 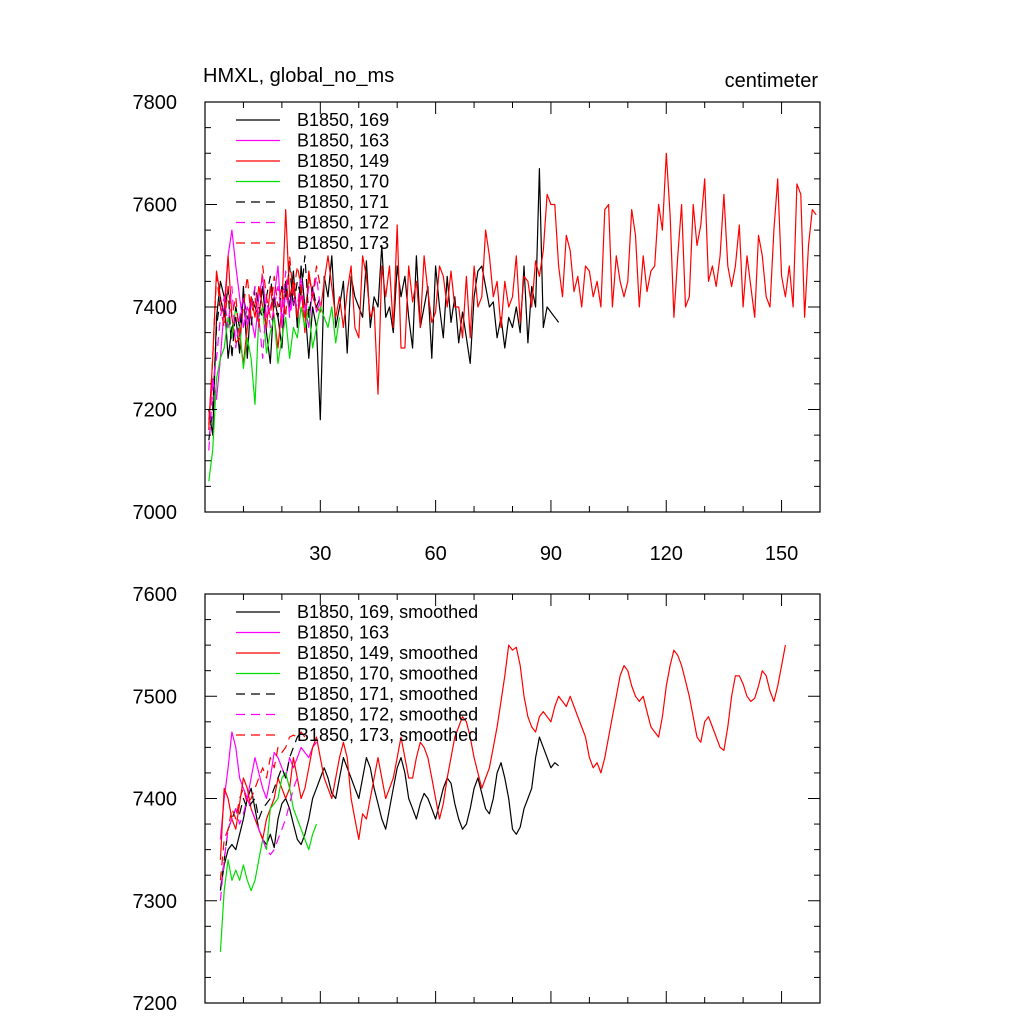 I want to click on legend-label: B1850, 171, so click(x=343, y=202).